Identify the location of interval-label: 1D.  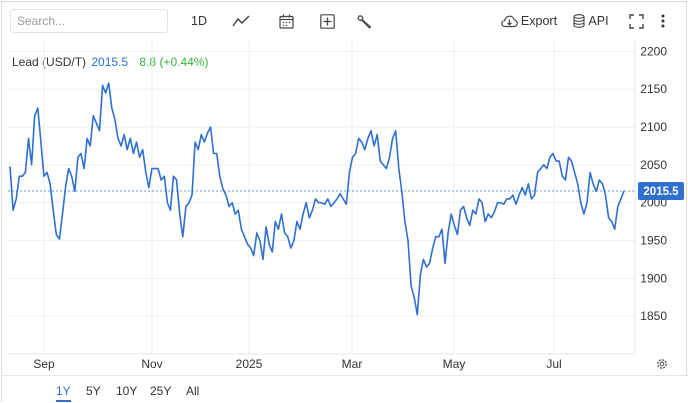
(199, 21).